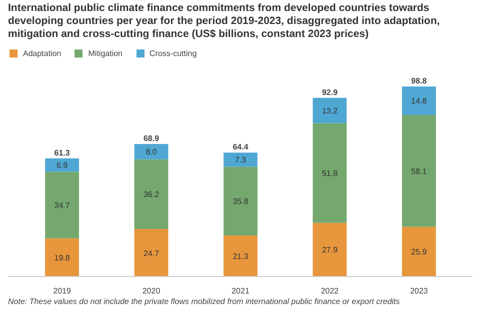  Describe the element at coordinates (224, 22) in the screenshot. I see `chart-title: International public climate finance commitments from developed countries towards developing countries per year for the period 2019-2023, disaggregated into adaptation, mitigation and cross-cutting finance (US$ billions, constant 2023 prices)` at that location.